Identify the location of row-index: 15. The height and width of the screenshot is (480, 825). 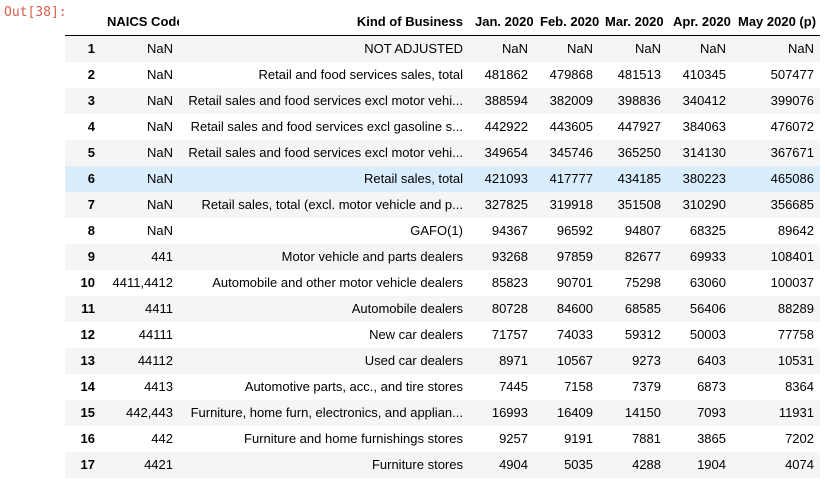
(87, 412).